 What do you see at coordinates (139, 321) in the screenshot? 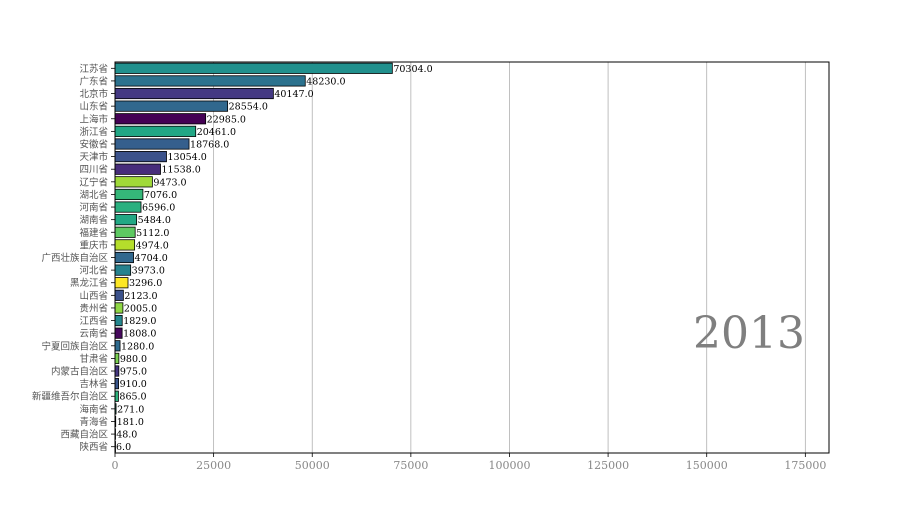
I see `bar-value-label: 1829.0` at bounding box center [139, 321].